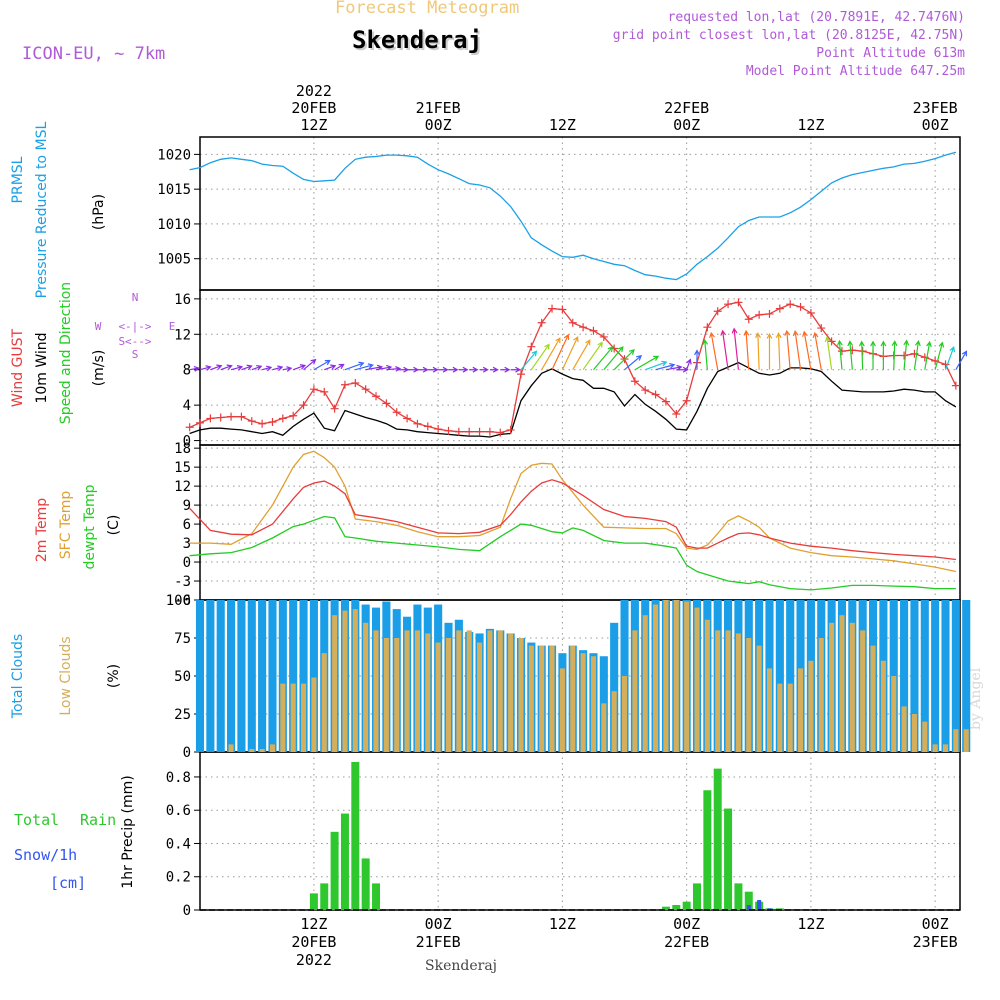 The height and width of the screenshot is (1000, 1000). What do you see at coordinates (114, 676) in the screenshot?
I see `cloud-unit-label: (%)` at bounding box center [114, 676].